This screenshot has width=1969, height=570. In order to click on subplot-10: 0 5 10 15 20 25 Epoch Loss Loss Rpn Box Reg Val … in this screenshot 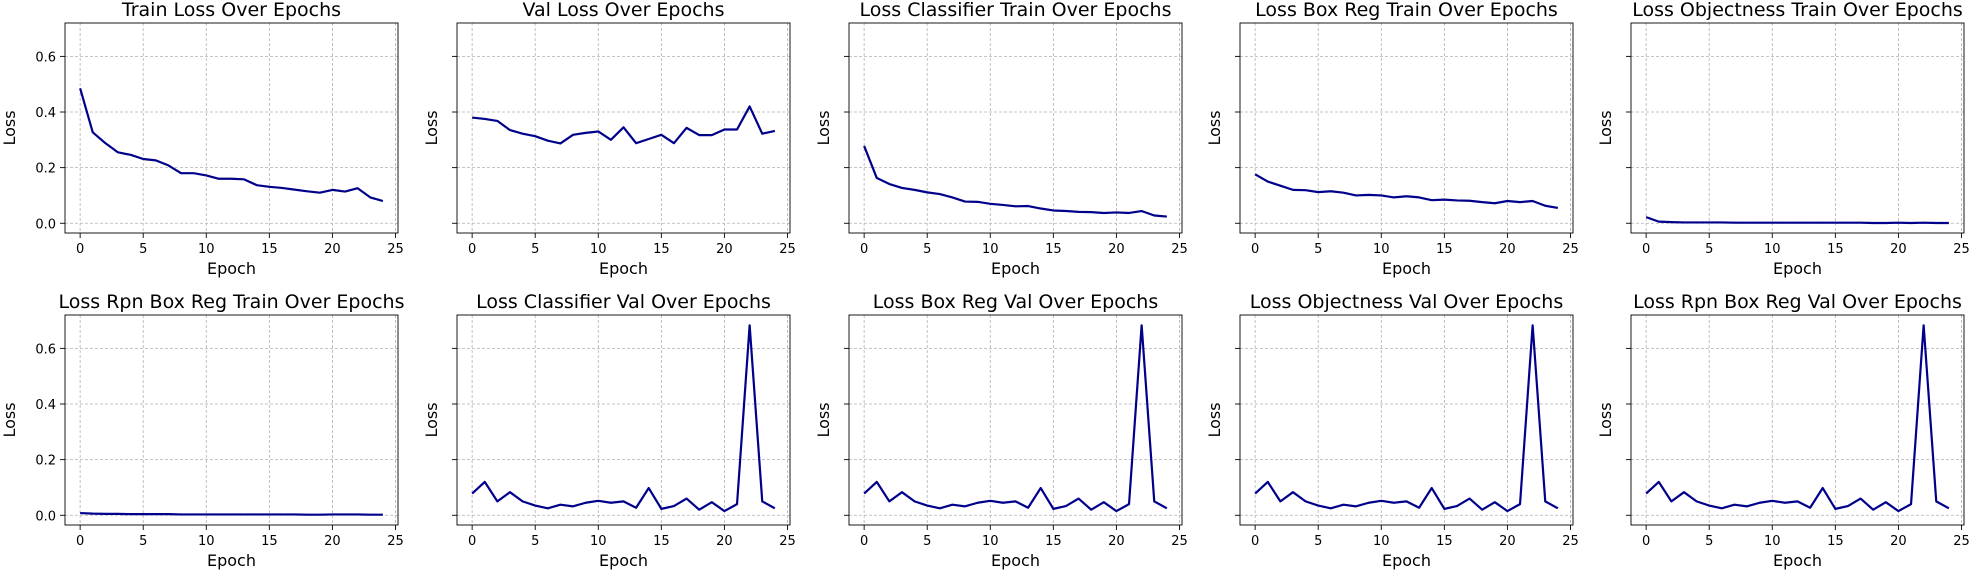, I will do `click(1782, 430)`.